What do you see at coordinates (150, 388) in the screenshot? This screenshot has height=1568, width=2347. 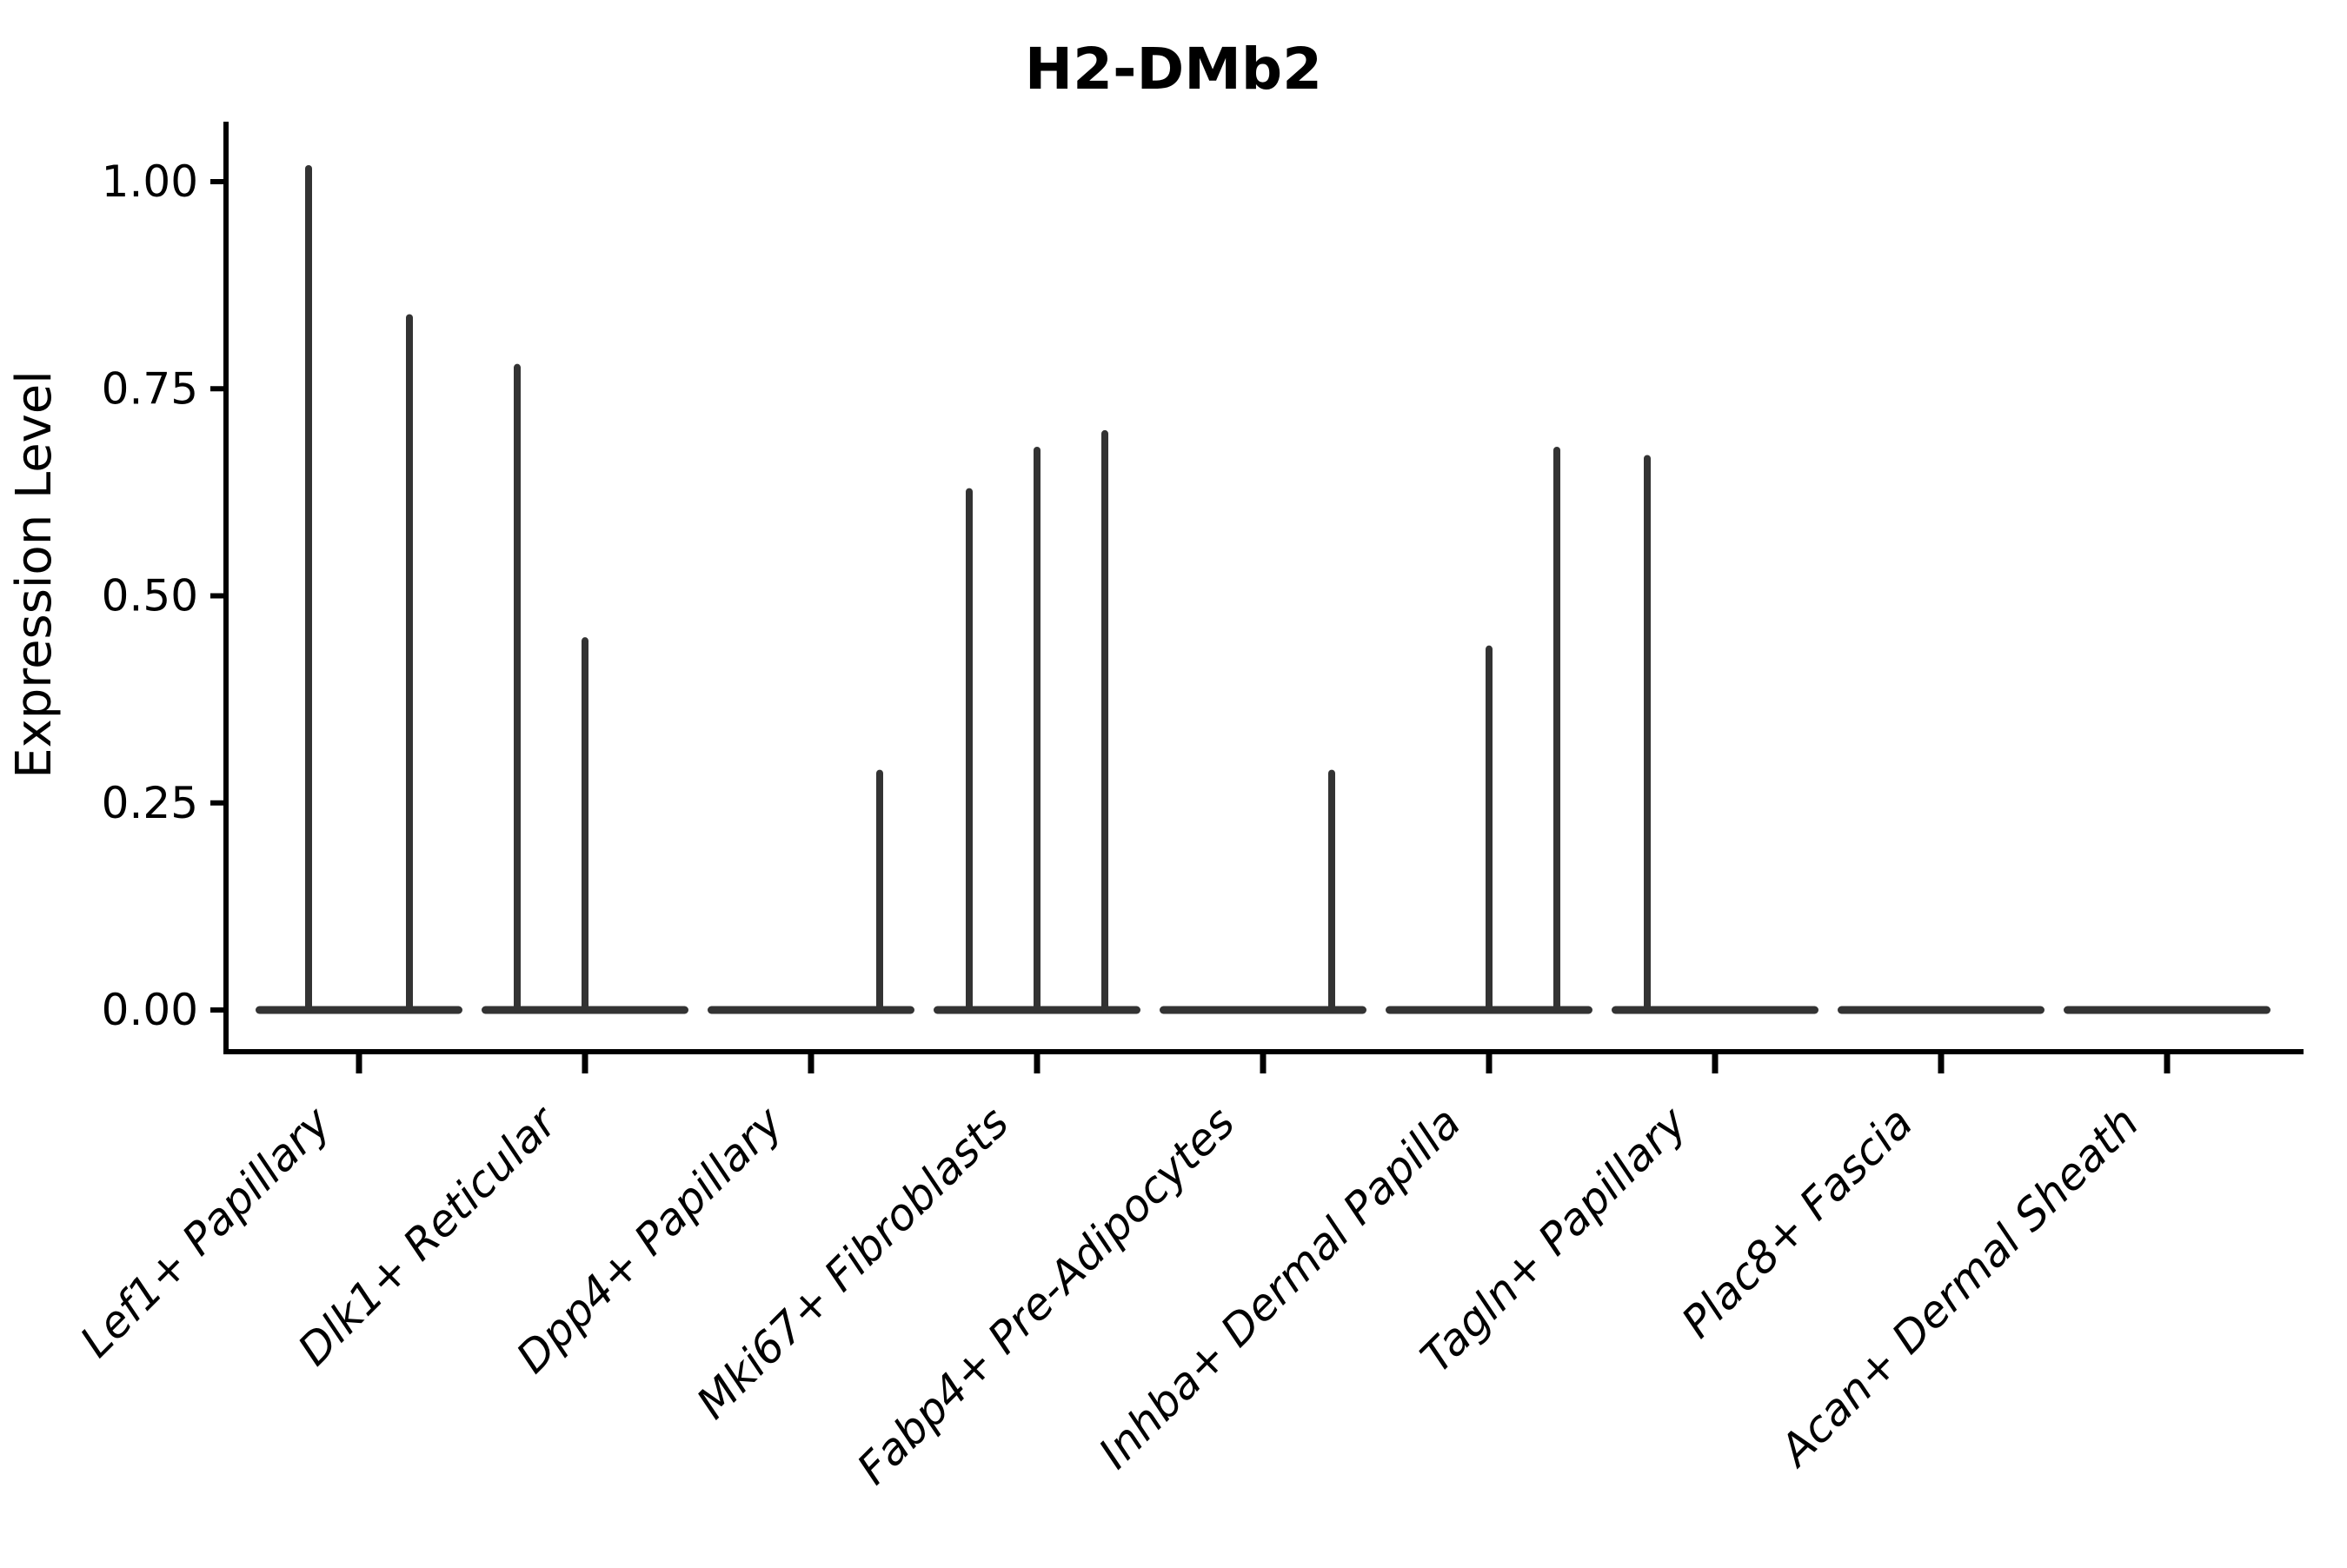 I see `y-tick-label: 0.75` at bounding box center [150, 388].